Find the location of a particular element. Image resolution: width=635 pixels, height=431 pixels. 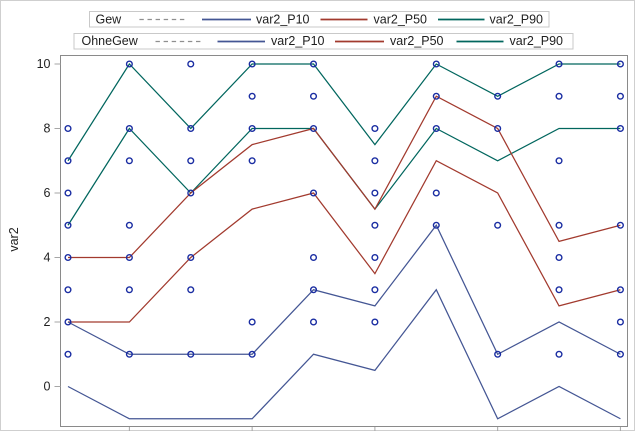

svg-text: 2 is located at coordinates (47, 322).